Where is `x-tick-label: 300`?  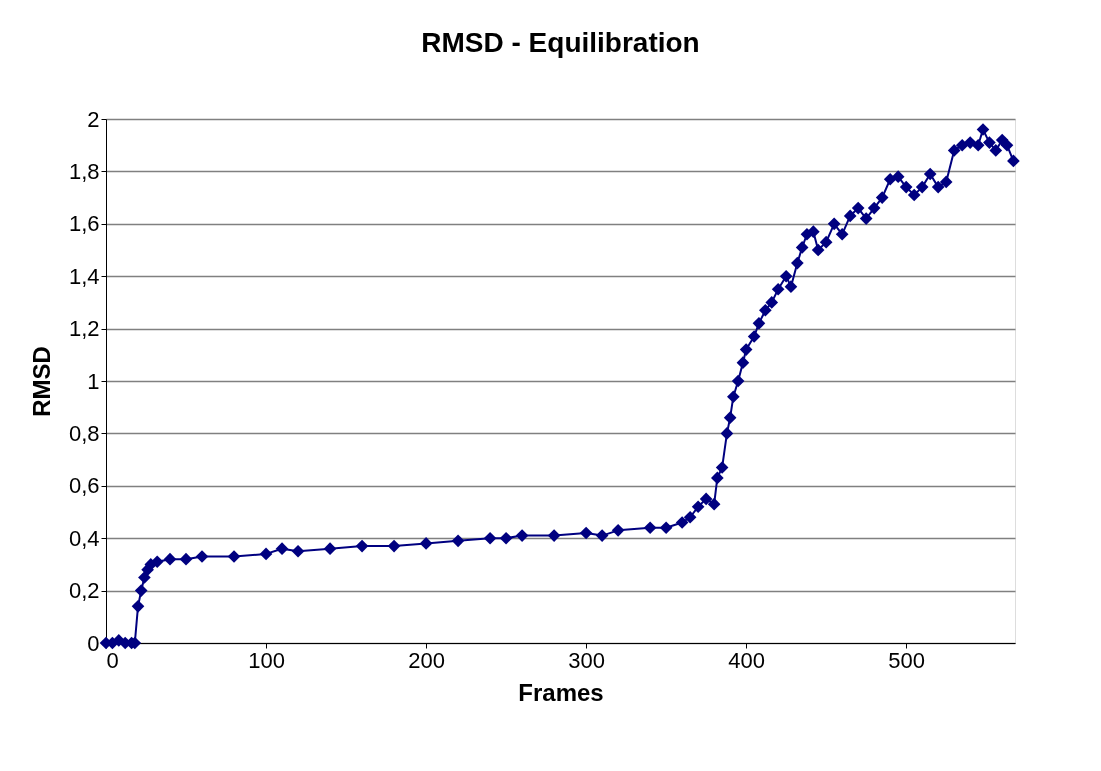 x-tick-label: 300 is located at coordinates (586, 660).